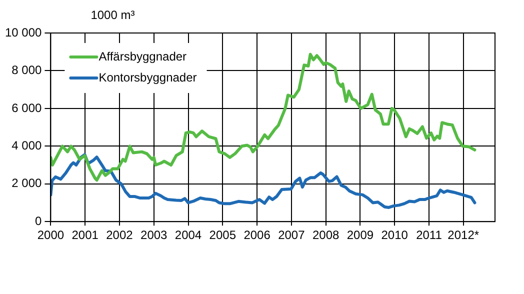 The height and width of the screenshot is (294, 524). I want to click on y-tick-label: 4 000, so click(27, 145).